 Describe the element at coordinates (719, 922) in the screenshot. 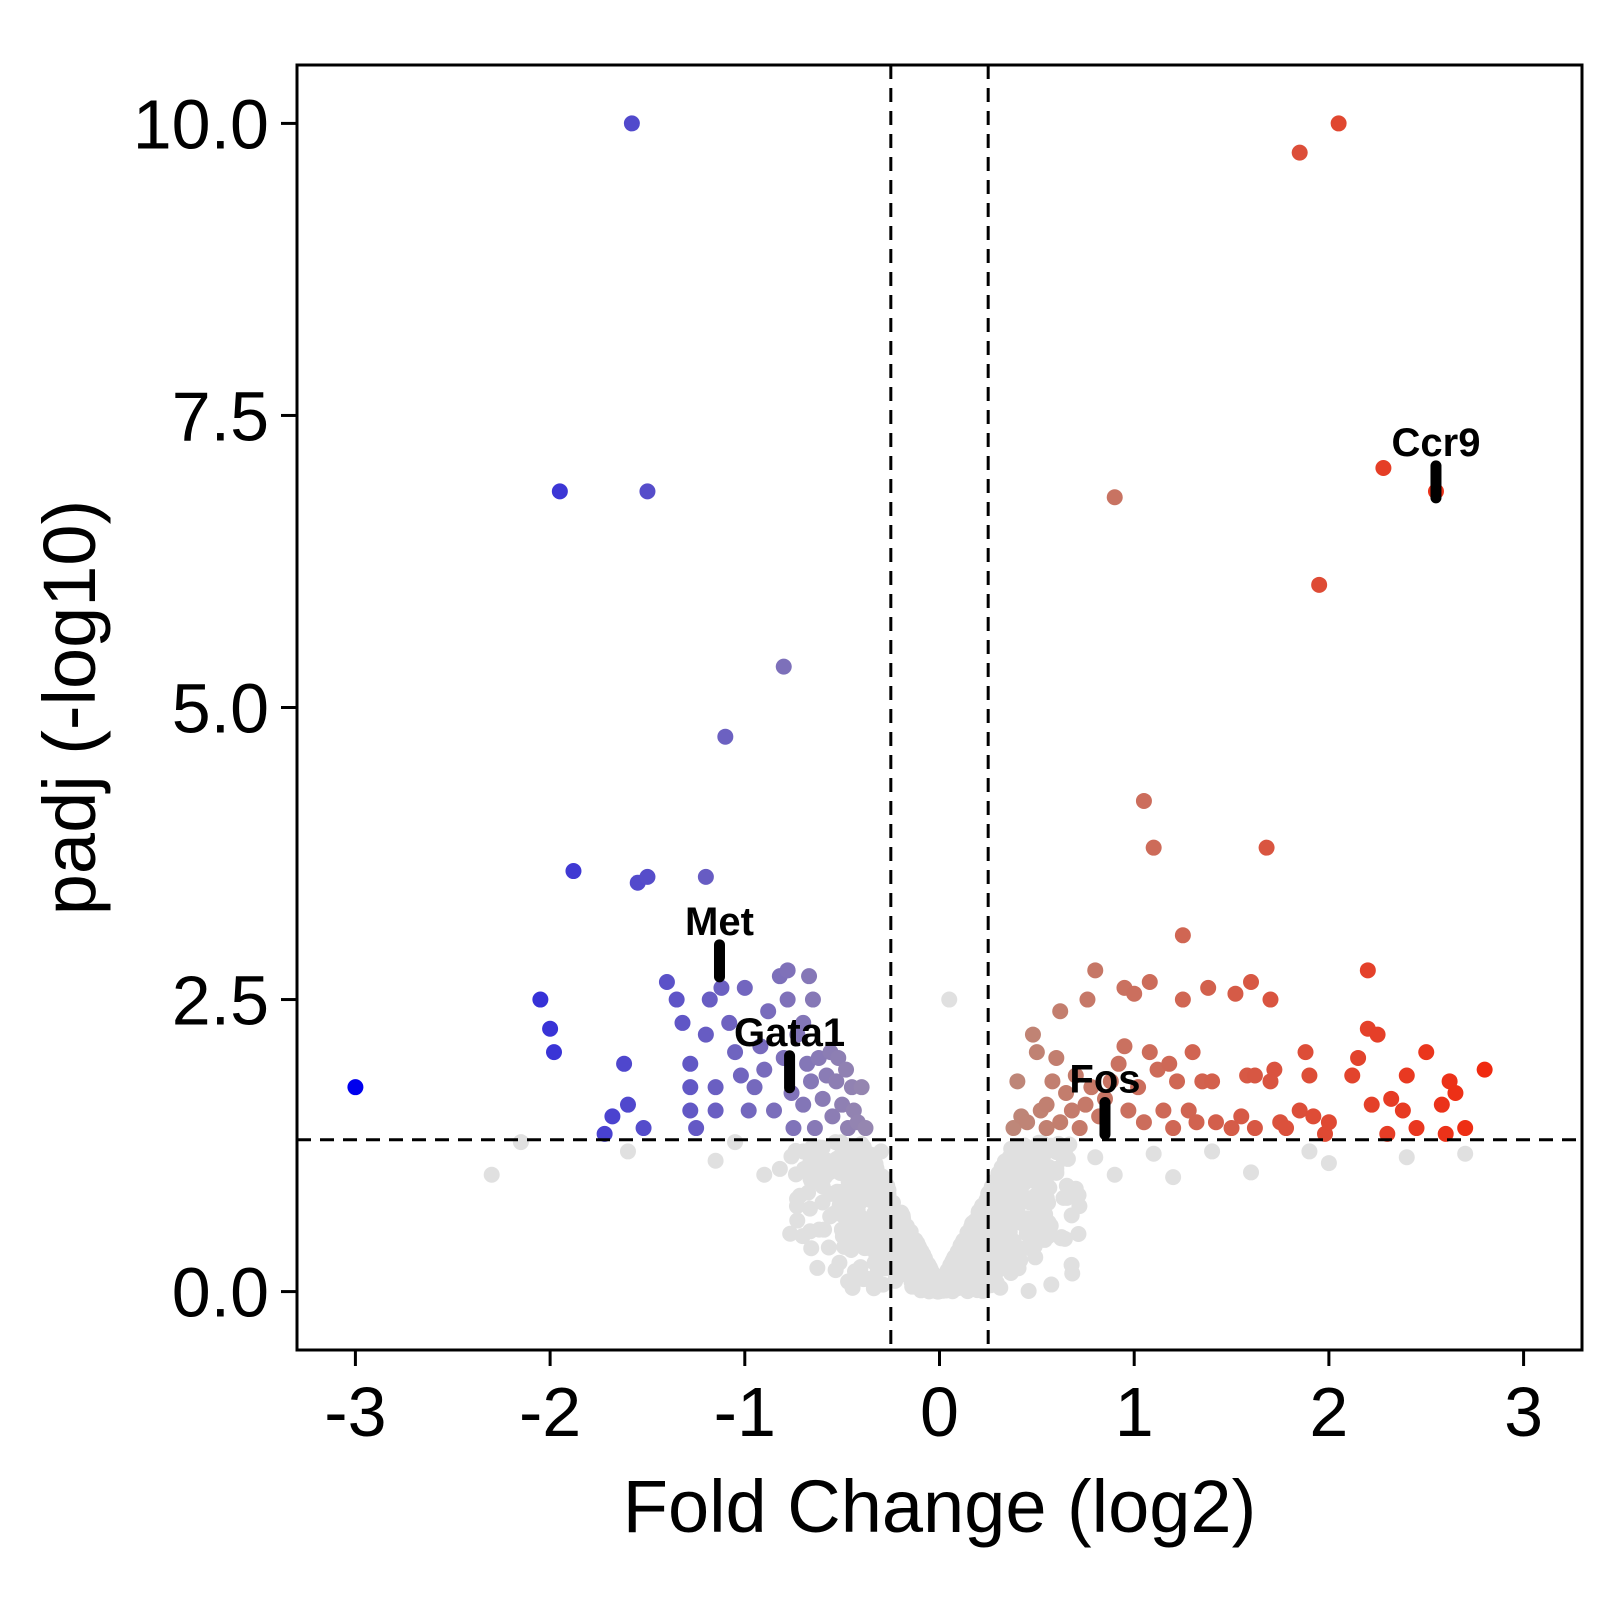

I see `gene-label-met: Met` at that location.